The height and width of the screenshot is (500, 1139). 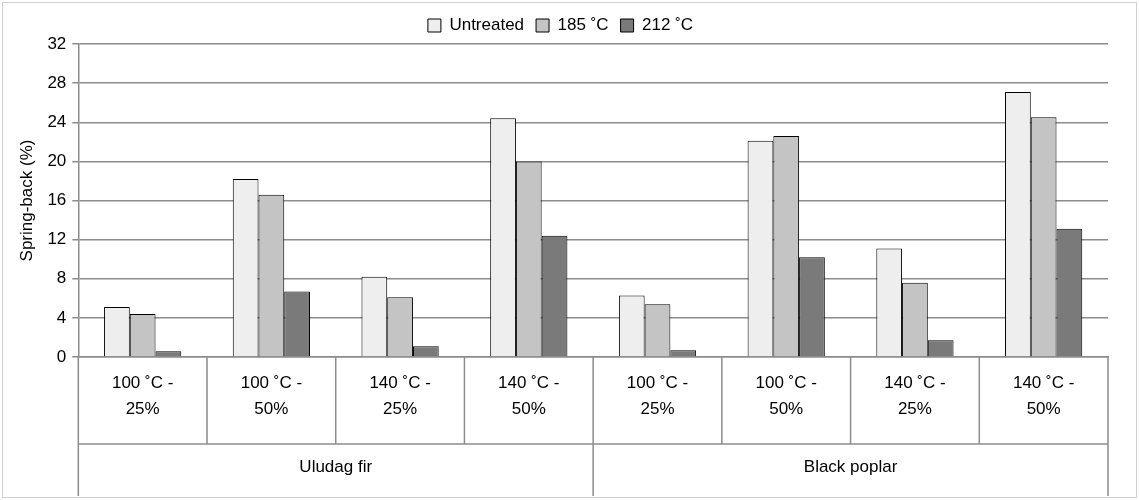 I want to click on y-tick-label: 20, so click(x=57, y=161).